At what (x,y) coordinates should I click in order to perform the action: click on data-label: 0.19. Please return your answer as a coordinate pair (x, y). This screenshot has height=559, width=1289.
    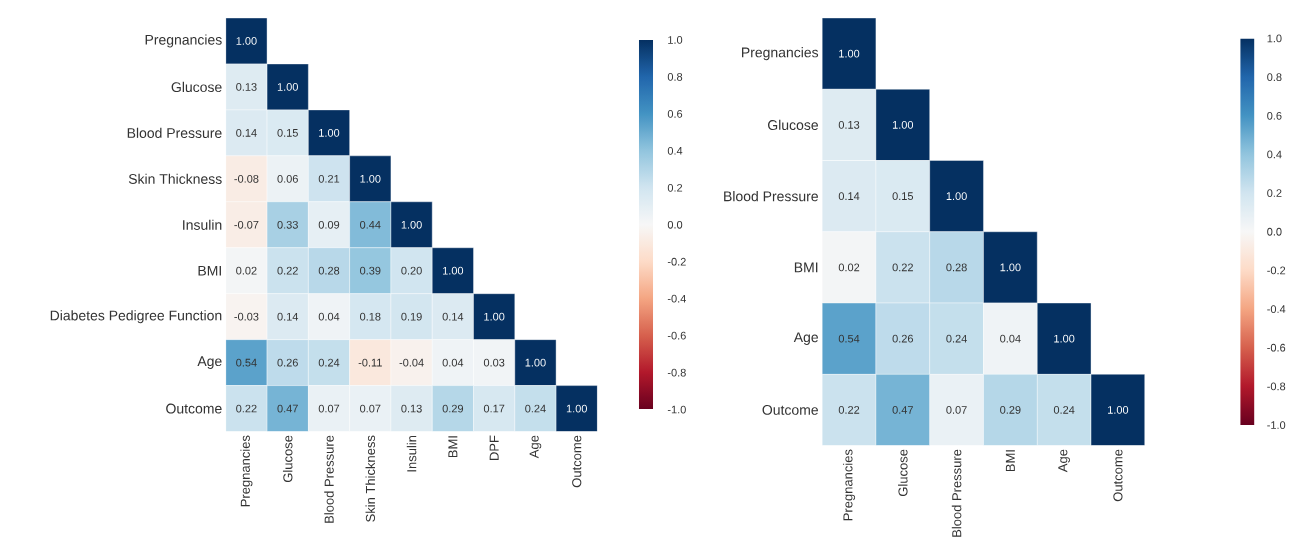
    Looking at the image, I should click on (411, 316).